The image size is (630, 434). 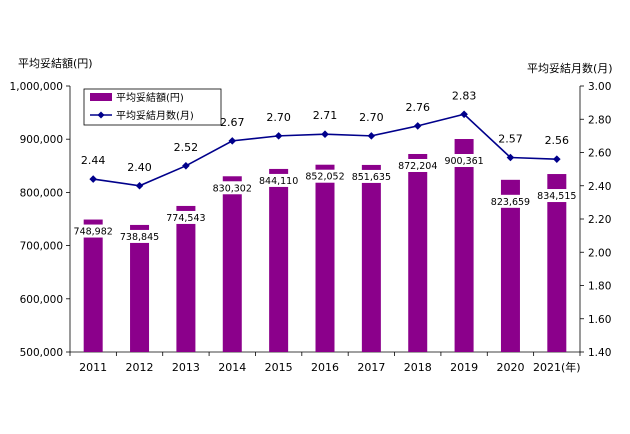 I want to click on bar-value-label: 774,543, so click(x=185, y=218).